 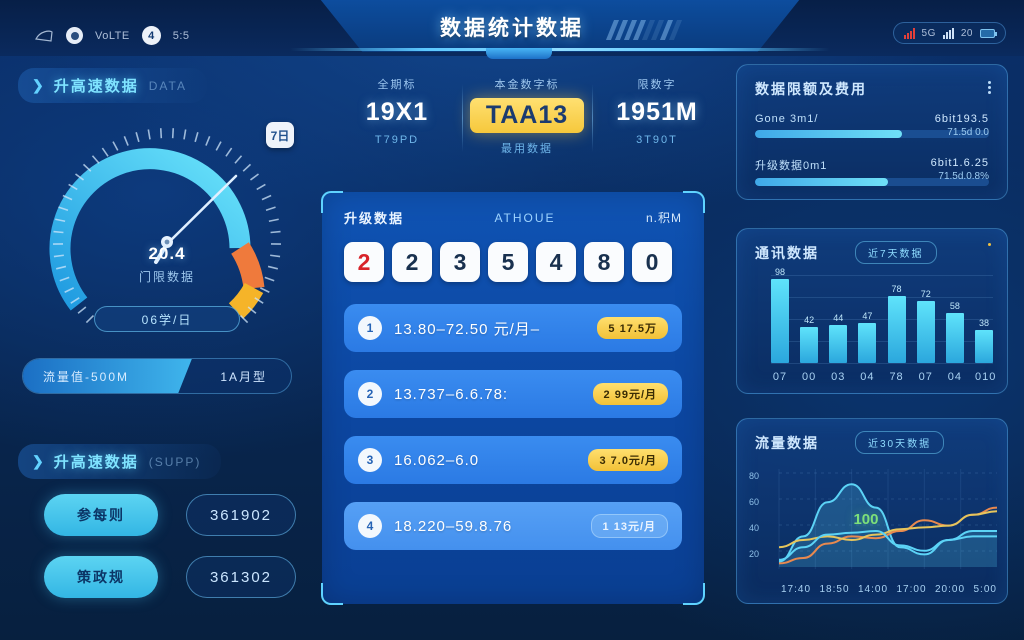 What do you see at coordinates (170, 515) in the screenshot?
I see `plan-row-1: 参每则 361902` at bounding box center [170, 515].